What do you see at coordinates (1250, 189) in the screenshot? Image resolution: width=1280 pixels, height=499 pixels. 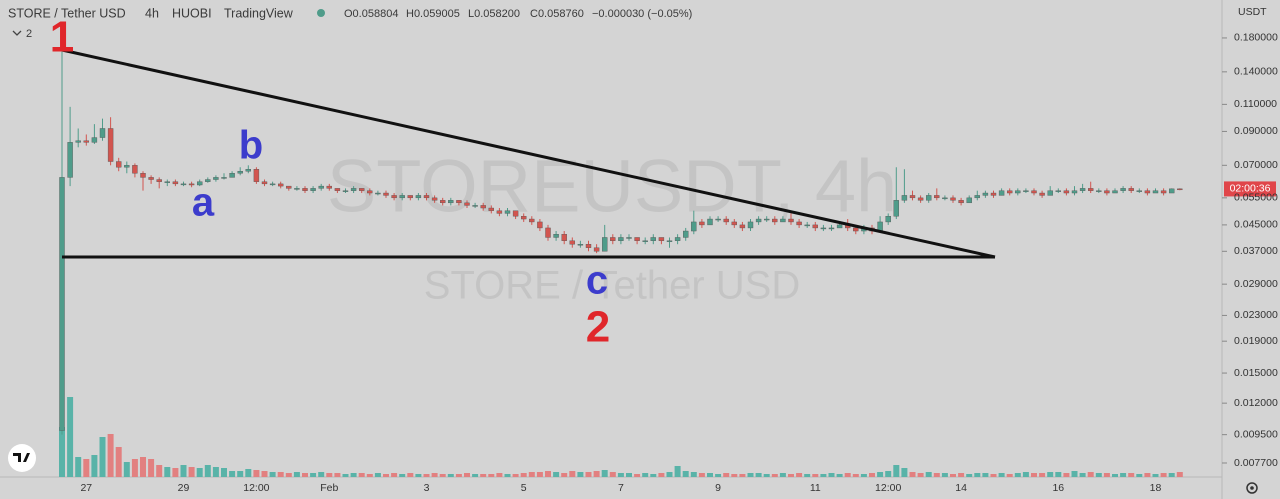 I see `countdown: 02:00:36` at bounding box center [1250, 189].